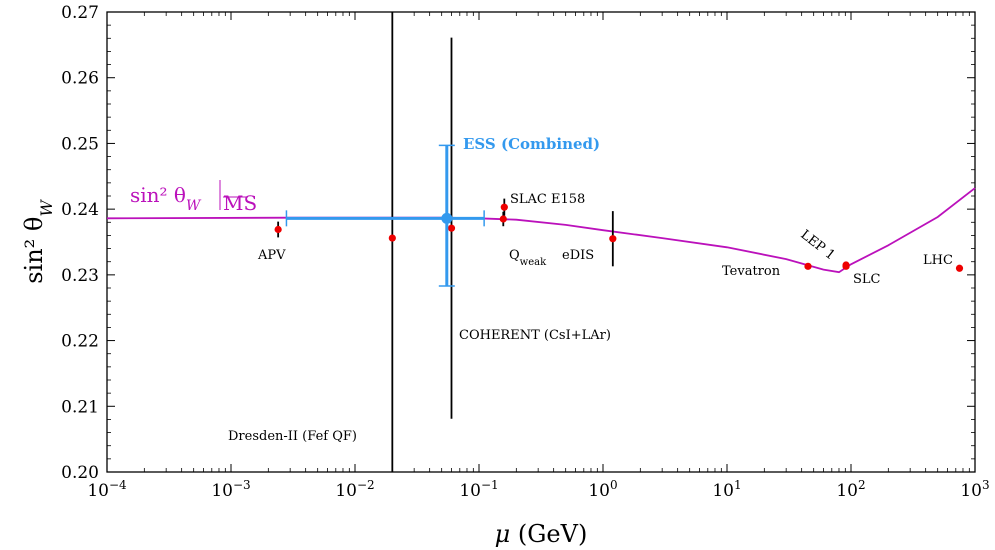 This screenshot has height=550, width=995. What do you see at coordinates (80, 79) in the screenshot?
I see `y-tick-label: 0.26` at bounding box center [80, 79].